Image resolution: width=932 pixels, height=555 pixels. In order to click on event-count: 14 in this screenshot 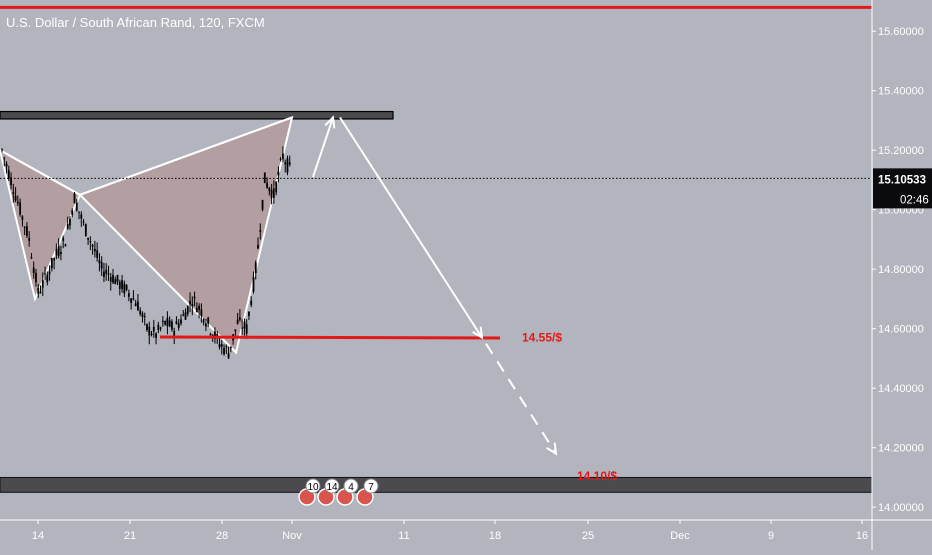, I will do `click(332, 487)`.